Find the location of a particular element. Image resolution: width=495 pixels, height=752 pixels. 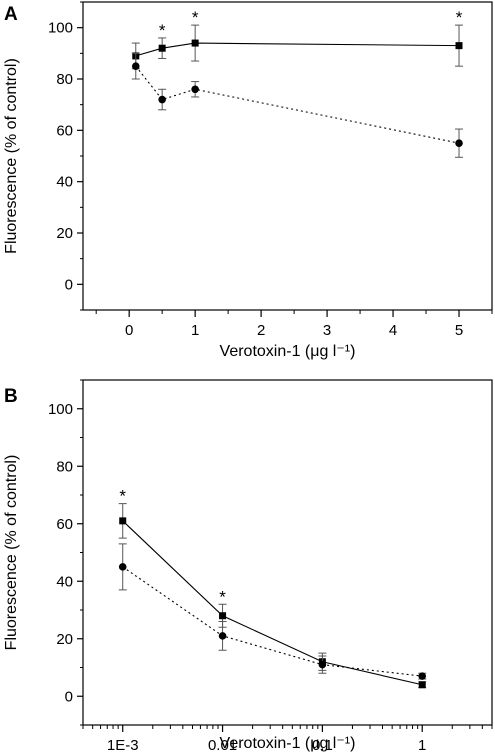

series-square-solid: * * * is located at coordinates (297, 39).